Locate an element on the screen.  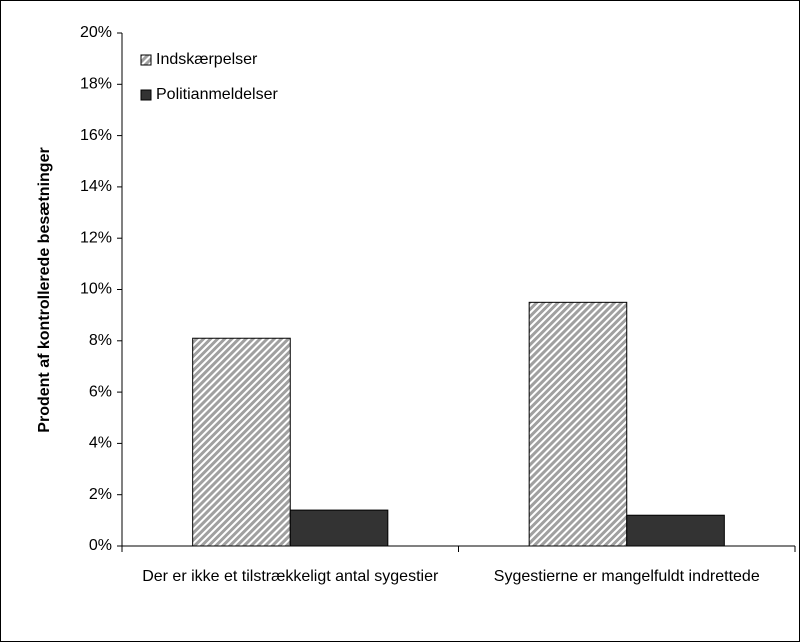
y-tick-label: 20% is located at coordinates (96, 32).